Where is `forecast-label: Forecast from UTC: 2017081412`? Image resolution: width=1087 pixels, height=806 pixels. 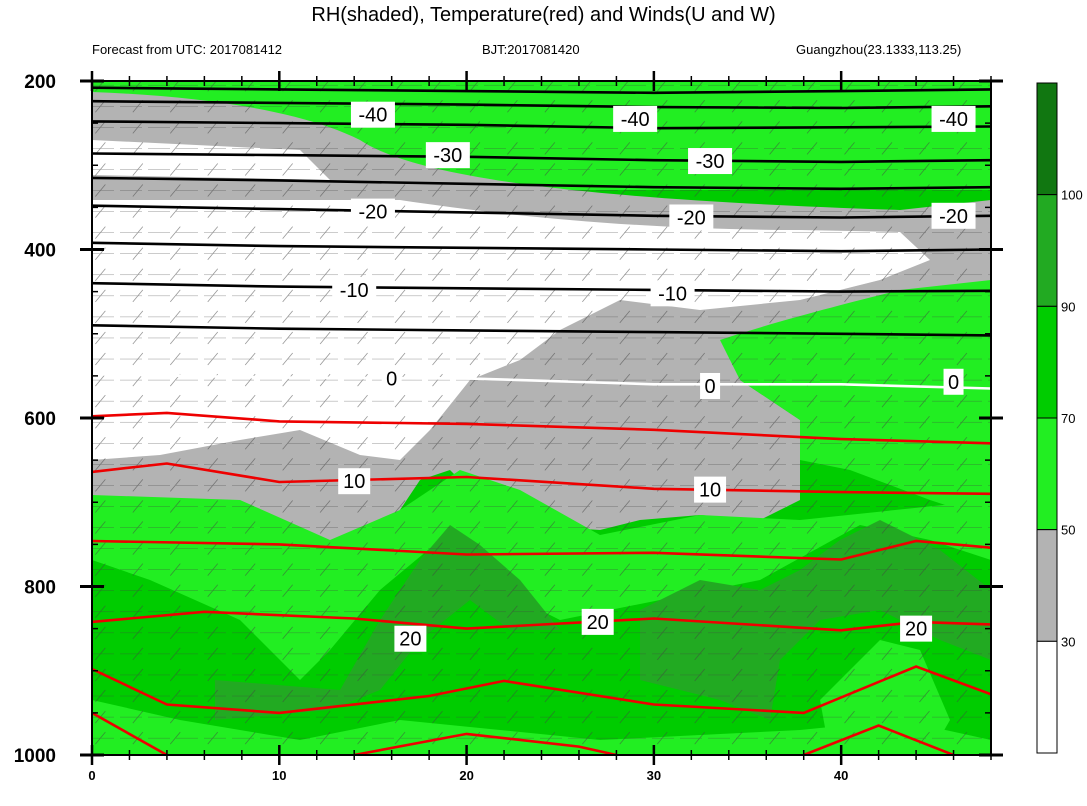 forecast-label: Forecast from UTC: 2017081412 is located at coordinates (187, 49).